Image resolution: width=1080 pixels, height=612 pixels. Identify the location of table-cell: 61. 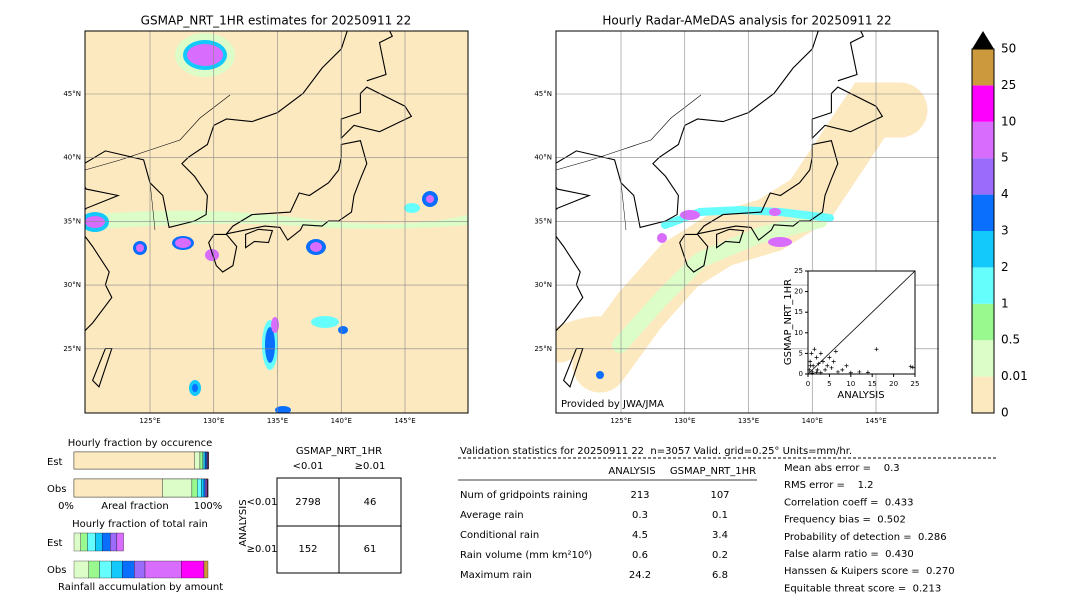
(370, 549).